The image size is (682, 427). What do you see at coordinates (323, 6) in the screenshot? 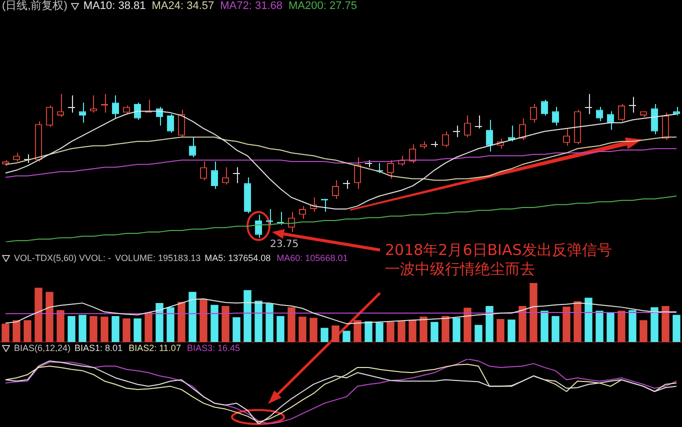
I see `text: MA200: 27.75` at bounding box center [323, 6].